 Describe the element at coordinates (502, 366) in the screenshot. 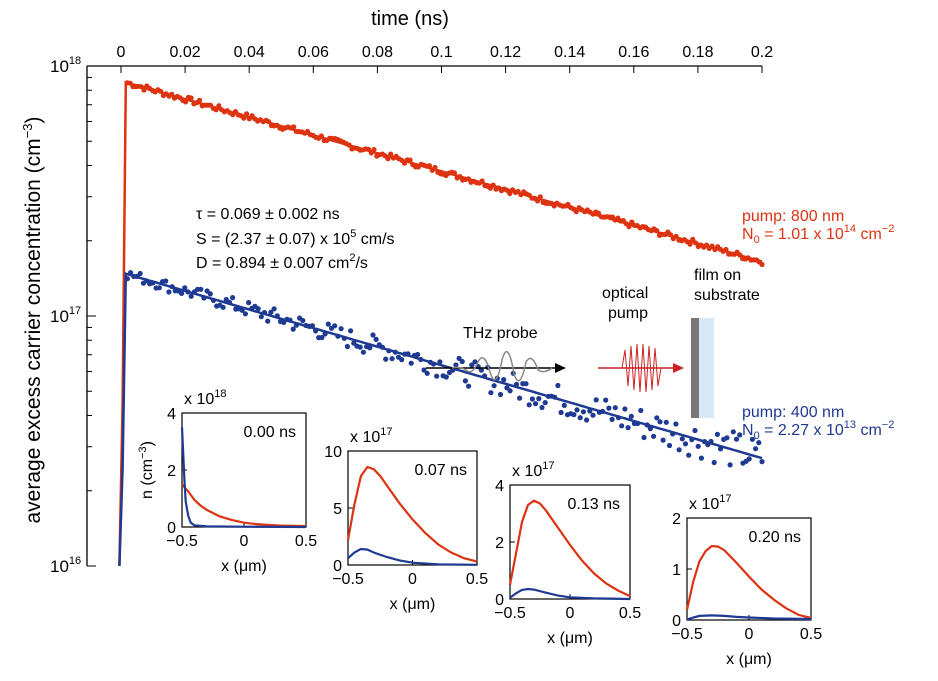

I see `thz-pulse-wave` at that location.